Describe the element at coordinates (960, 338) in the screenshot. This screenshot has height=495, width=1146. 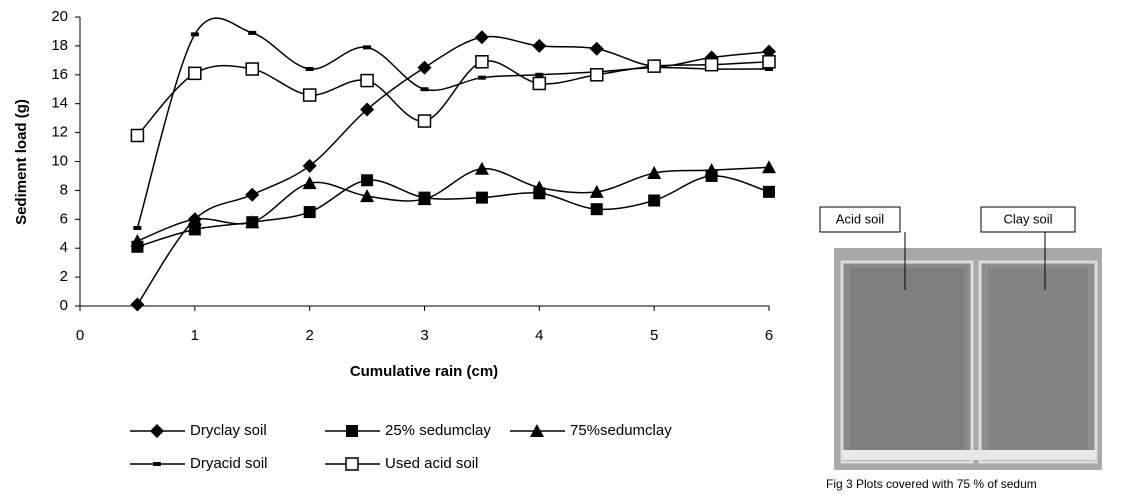
I see `photo` at that location.